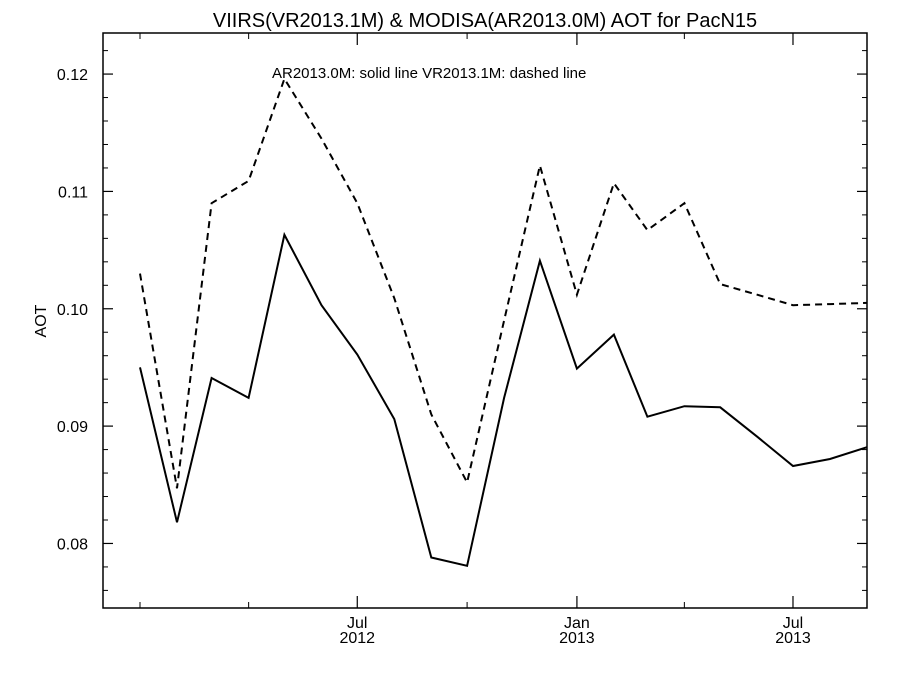  What do you see at coordinates (72, 544) in the screenshot?
I see `y-tick-label: 0.08` at bounding box center [72, 544].